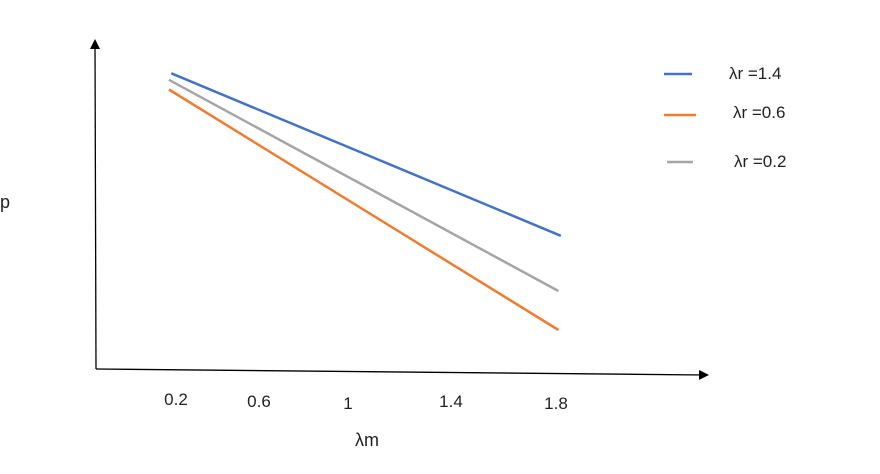 The width and height of the screenshot is (880, 474). What do you see at coordinates (755, 73) in the screenshot?
I see `legend-label: λr =1.4` at bounding box center [755, 73].